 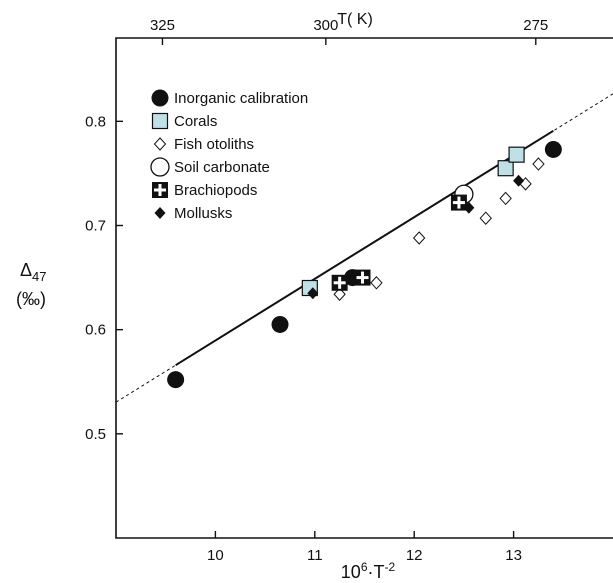 What do you see at coordinates (215, 190) in the screenshot?
I see `legend-label-brachiopods: Brachiopods` at bounding box center [215, 190].